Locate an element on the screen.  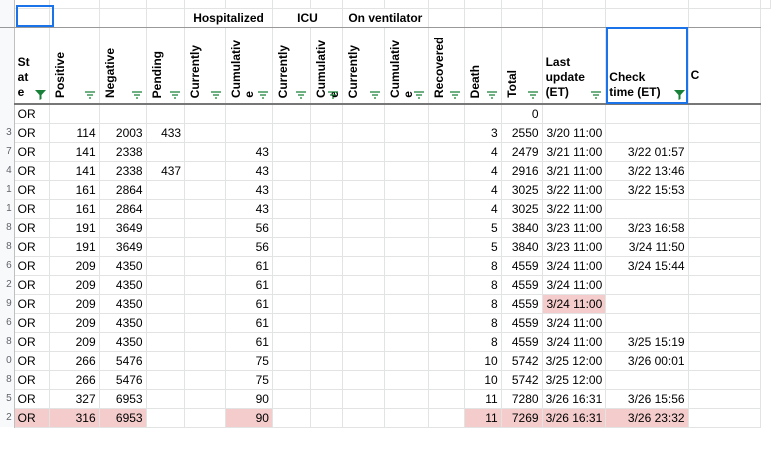
cell-last-update: 3/24 11:00 is located at coordinates (574, 322).